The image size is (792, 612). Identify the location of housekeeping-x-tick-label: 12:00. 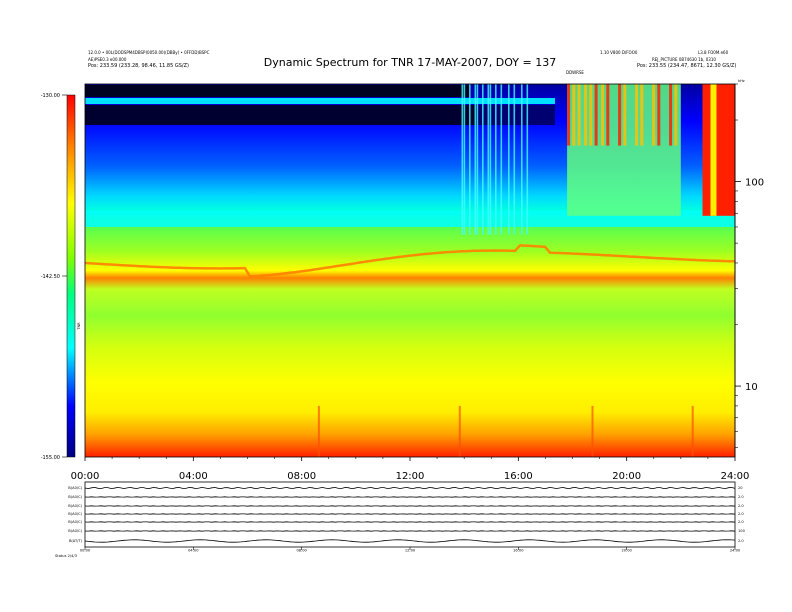
(410, 551).